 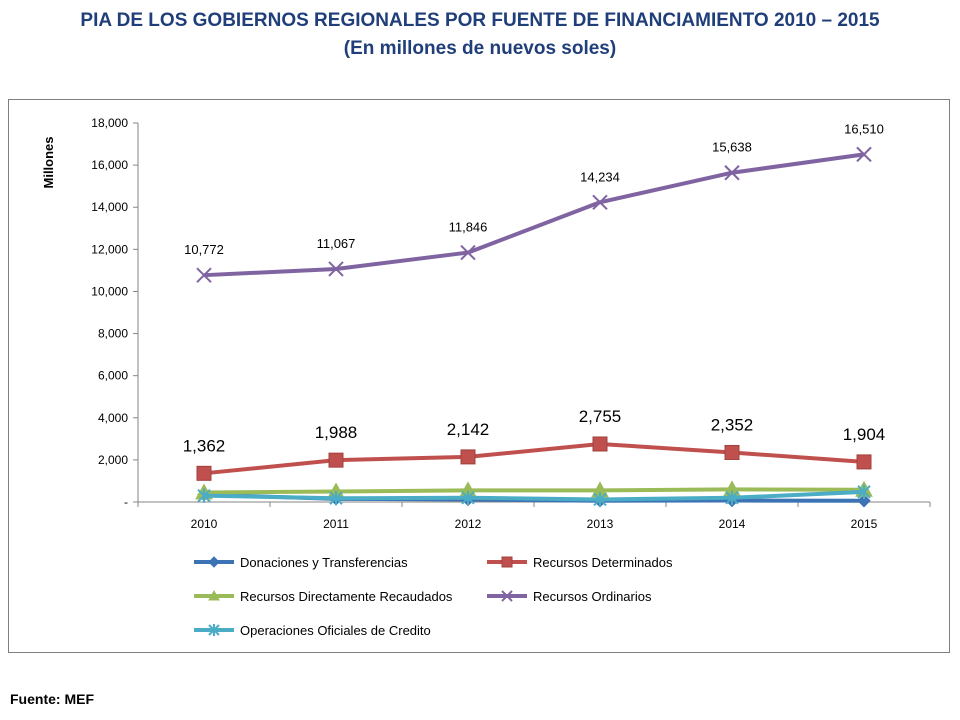 What do you see at coordinates (346, 596) in the screenshot?
I see `legend-label: Recursos Directamente Recaudados` at bounding box center [346, 596].